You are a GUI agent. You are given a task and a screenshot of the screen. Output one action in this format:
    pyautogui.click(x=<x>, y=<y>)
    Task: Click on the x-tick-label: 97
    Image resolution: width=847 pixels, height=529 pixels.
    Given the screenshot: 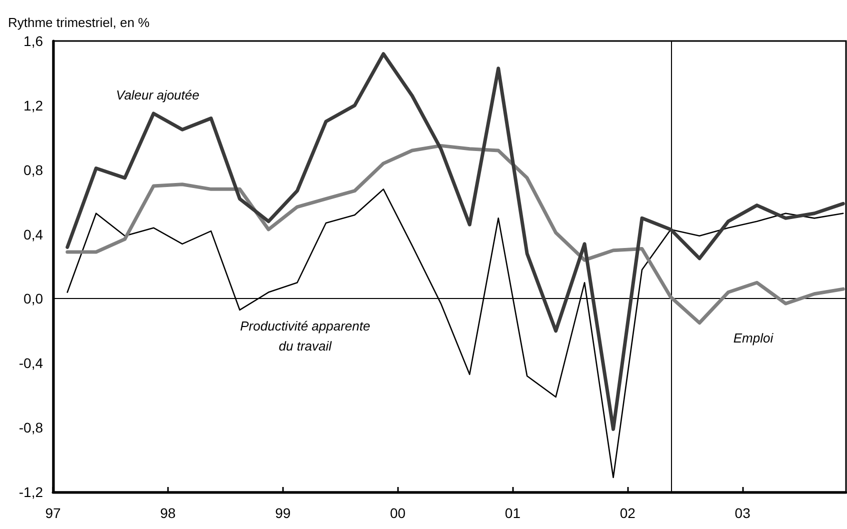 What is the action you would take?
    pyautogui.click(x=53, y=513)
    